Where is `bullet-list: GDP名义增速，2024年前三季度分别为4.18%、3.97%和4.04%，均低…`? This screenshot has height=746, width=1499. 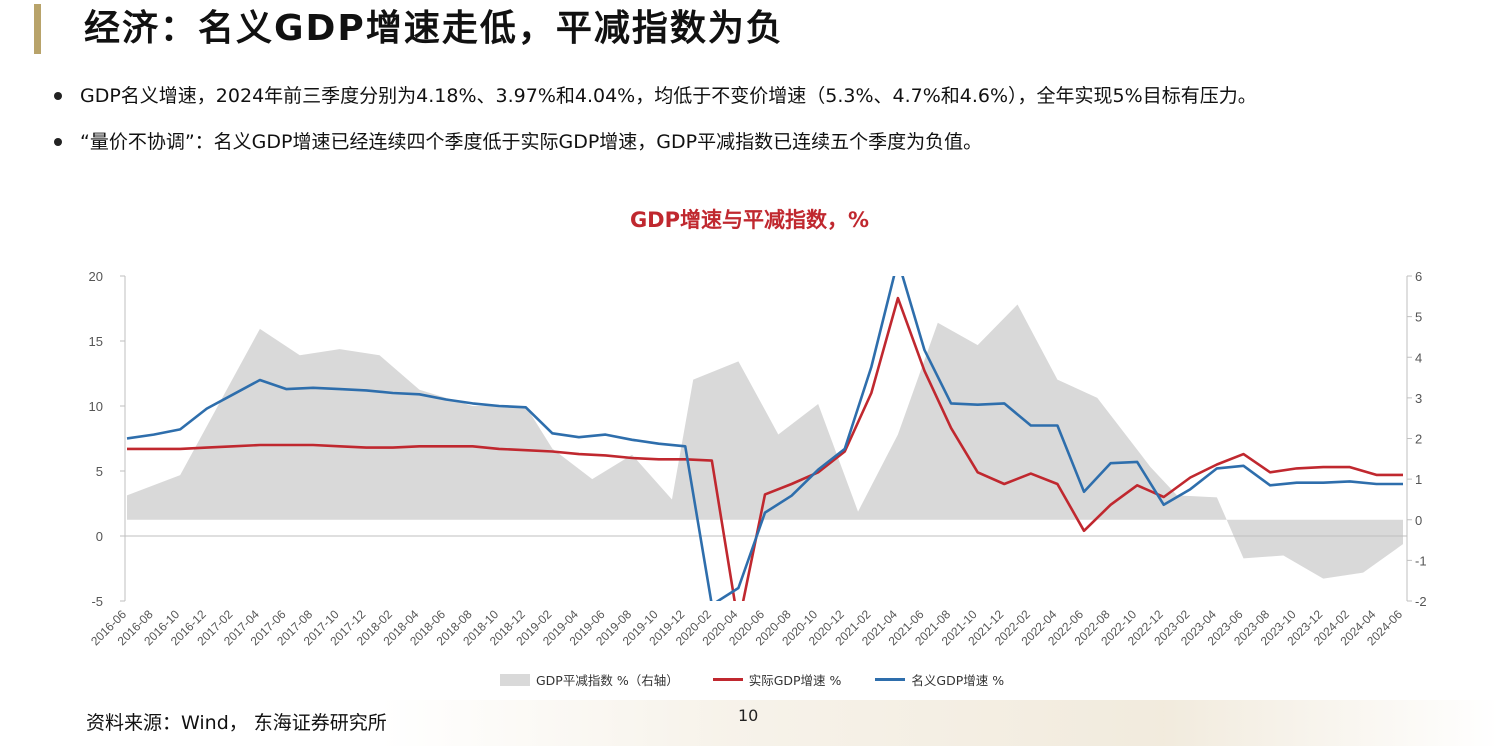 bullet-list: GDP名义增速，2024年前三季度分别为4.18%、3.97%和4.04%，均低… is located at coordinates (754, 126).